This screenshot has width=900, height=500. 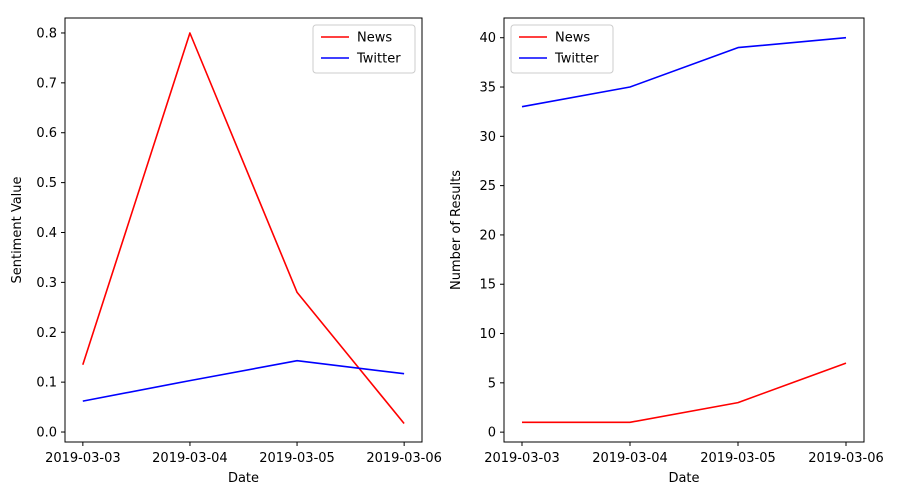 I want to click on y-tick-label: 0.6, so click(x=46, y=133).